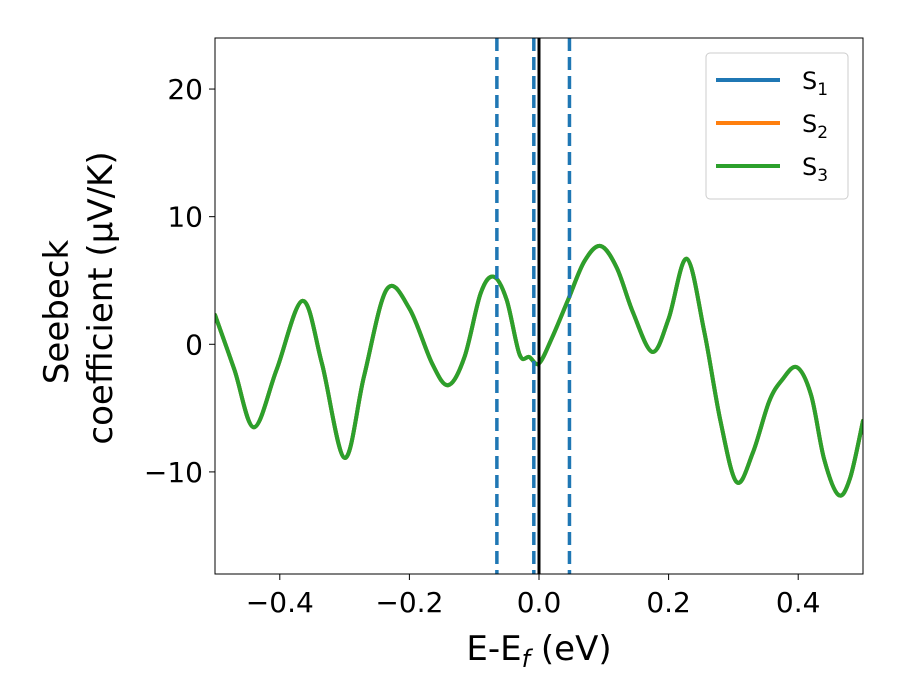 The width and height of the screenshot is (900, 700). I want to click on y-axis-label-line1: Seebeck, so click(57, 312).